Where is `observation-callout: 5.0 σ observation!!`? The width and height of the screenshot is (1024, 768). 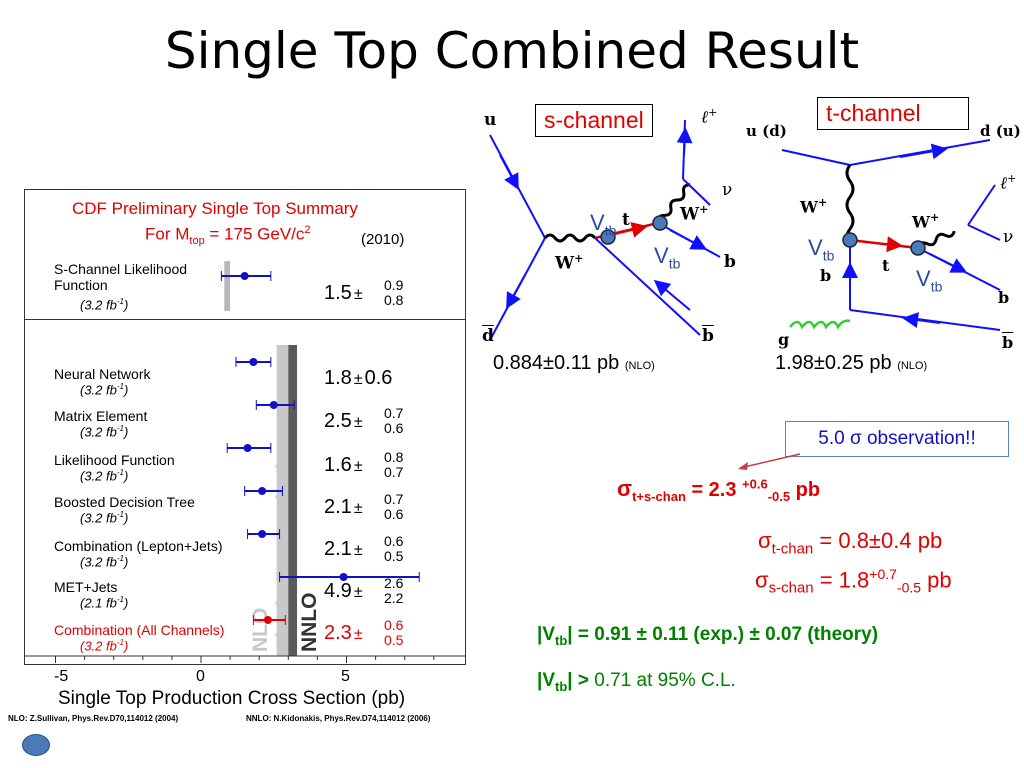 observation-callout: 5.0 σ observation!! is located at coordinates (897, 439).